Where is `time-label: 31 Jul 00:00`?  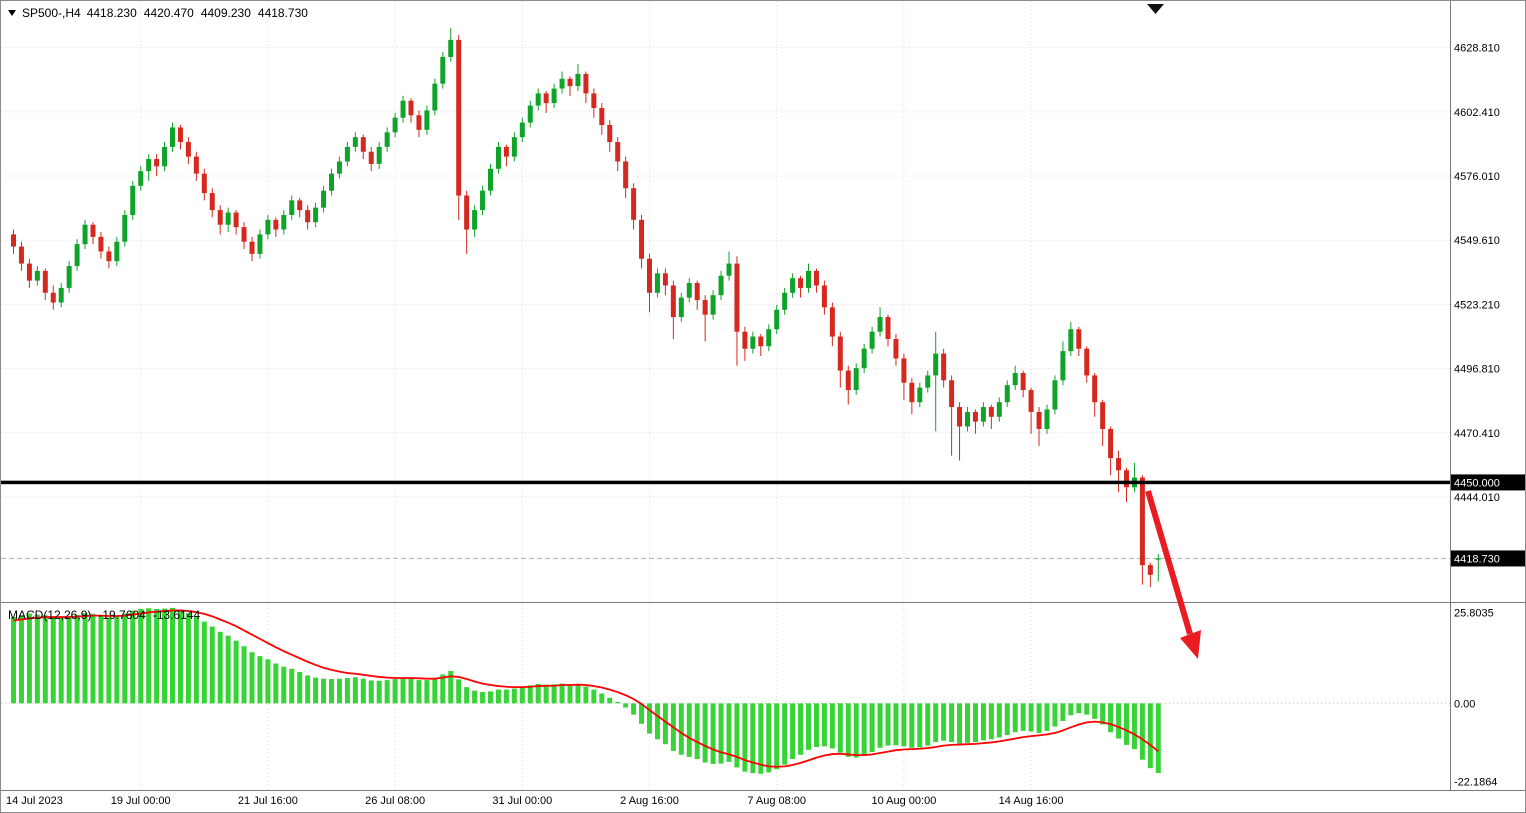
time-label: 31 Jul 00:00 is located at coordinates (522, 801).